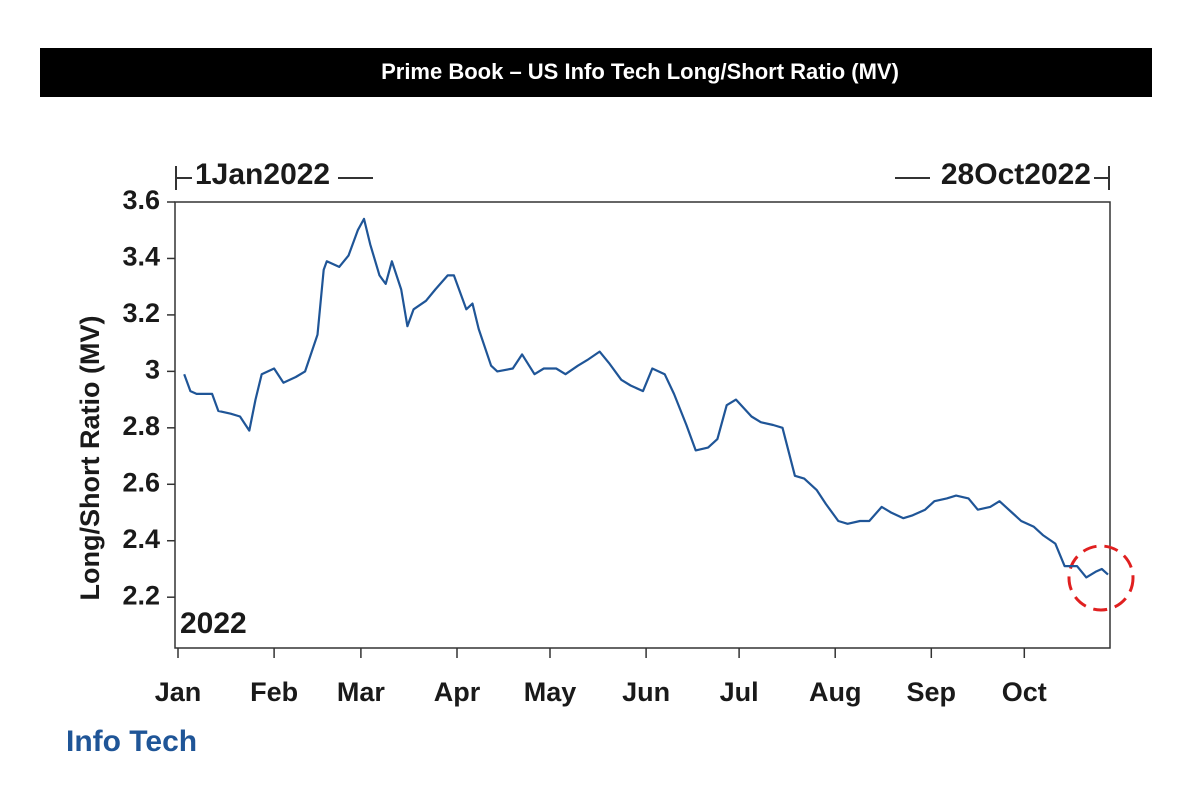 The height and width of the screenshot is (800, 1200). What do you see at coordinates (642, 178) in the screenshot?
I see `range-markers` at bounding box center [642, 178].